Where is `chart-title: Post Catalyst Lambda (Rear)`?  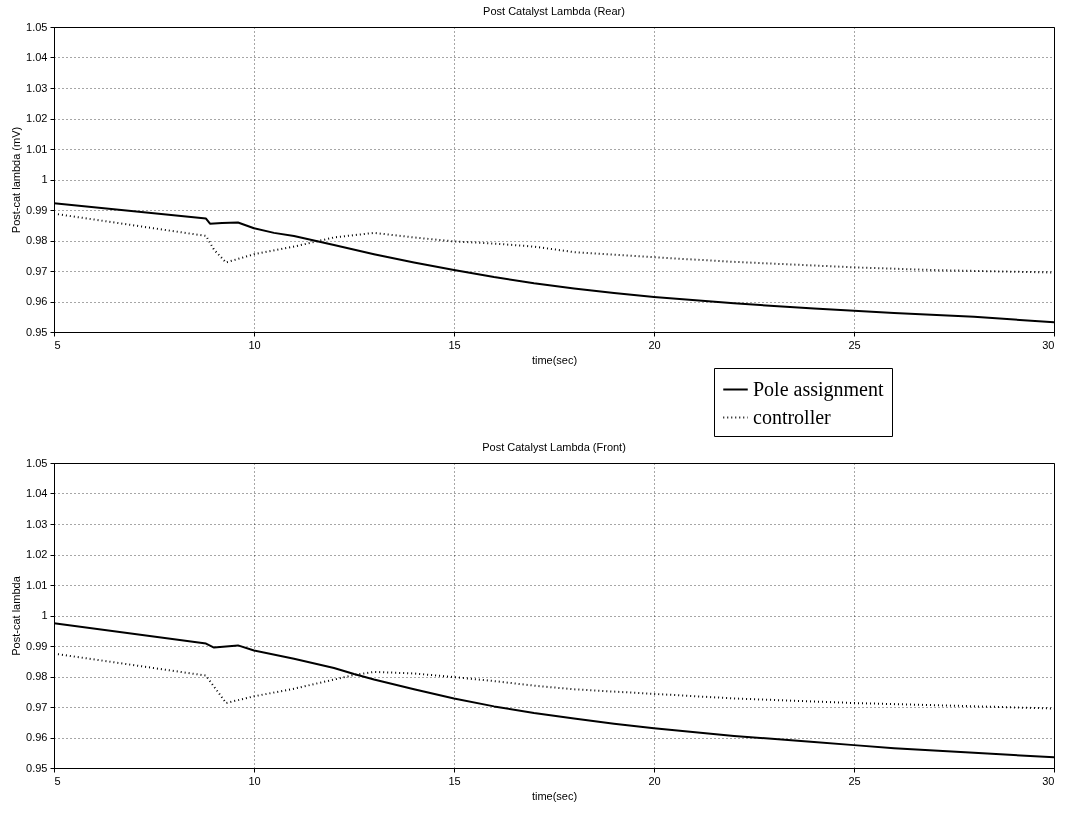
chart-title: Post Catalyst Lambda (Rear) is located at coordinates (554, 11).